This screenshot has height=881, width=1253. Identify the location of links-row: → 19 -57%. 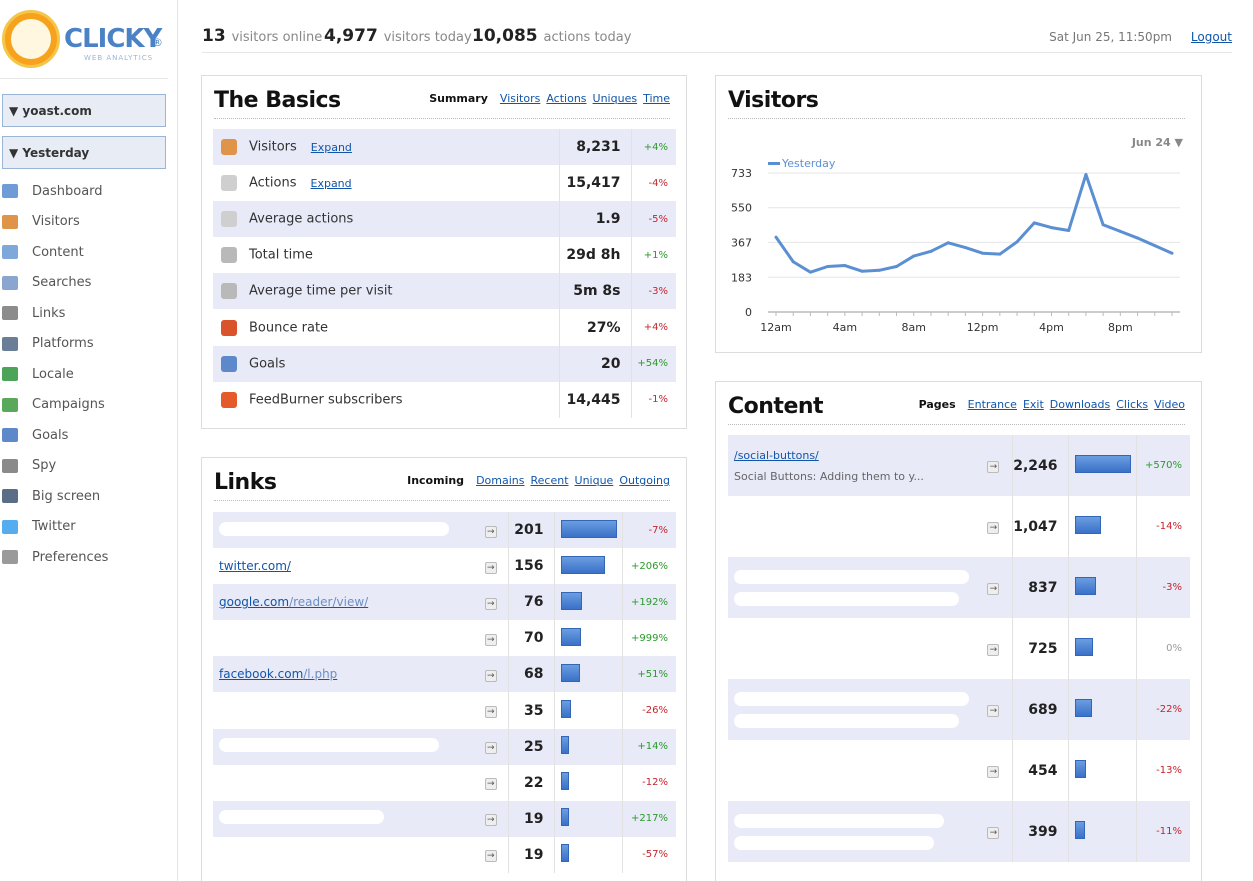
(444, 854).